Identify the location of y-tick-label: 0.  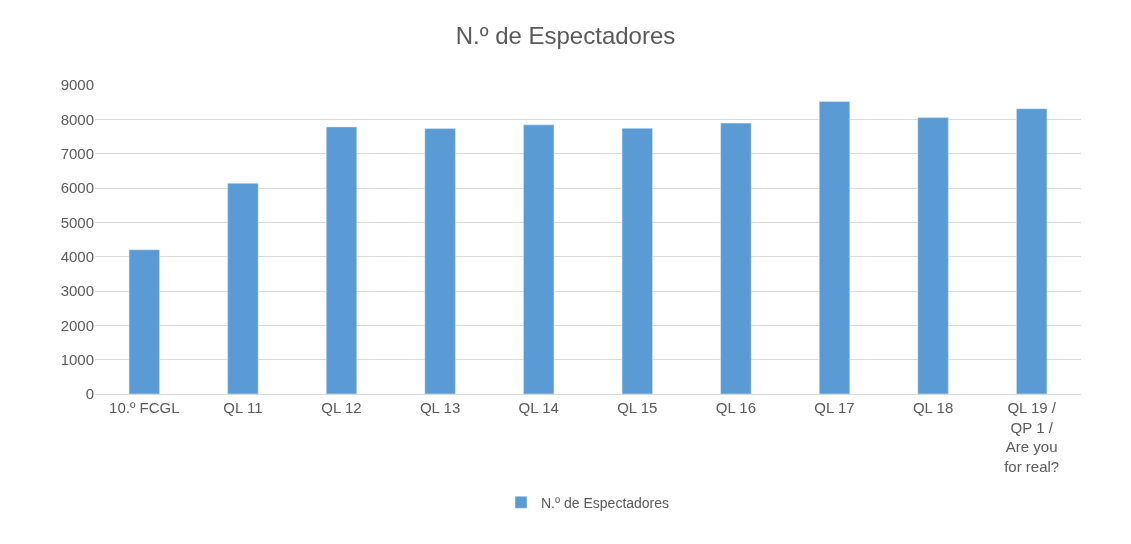
(89, 394).